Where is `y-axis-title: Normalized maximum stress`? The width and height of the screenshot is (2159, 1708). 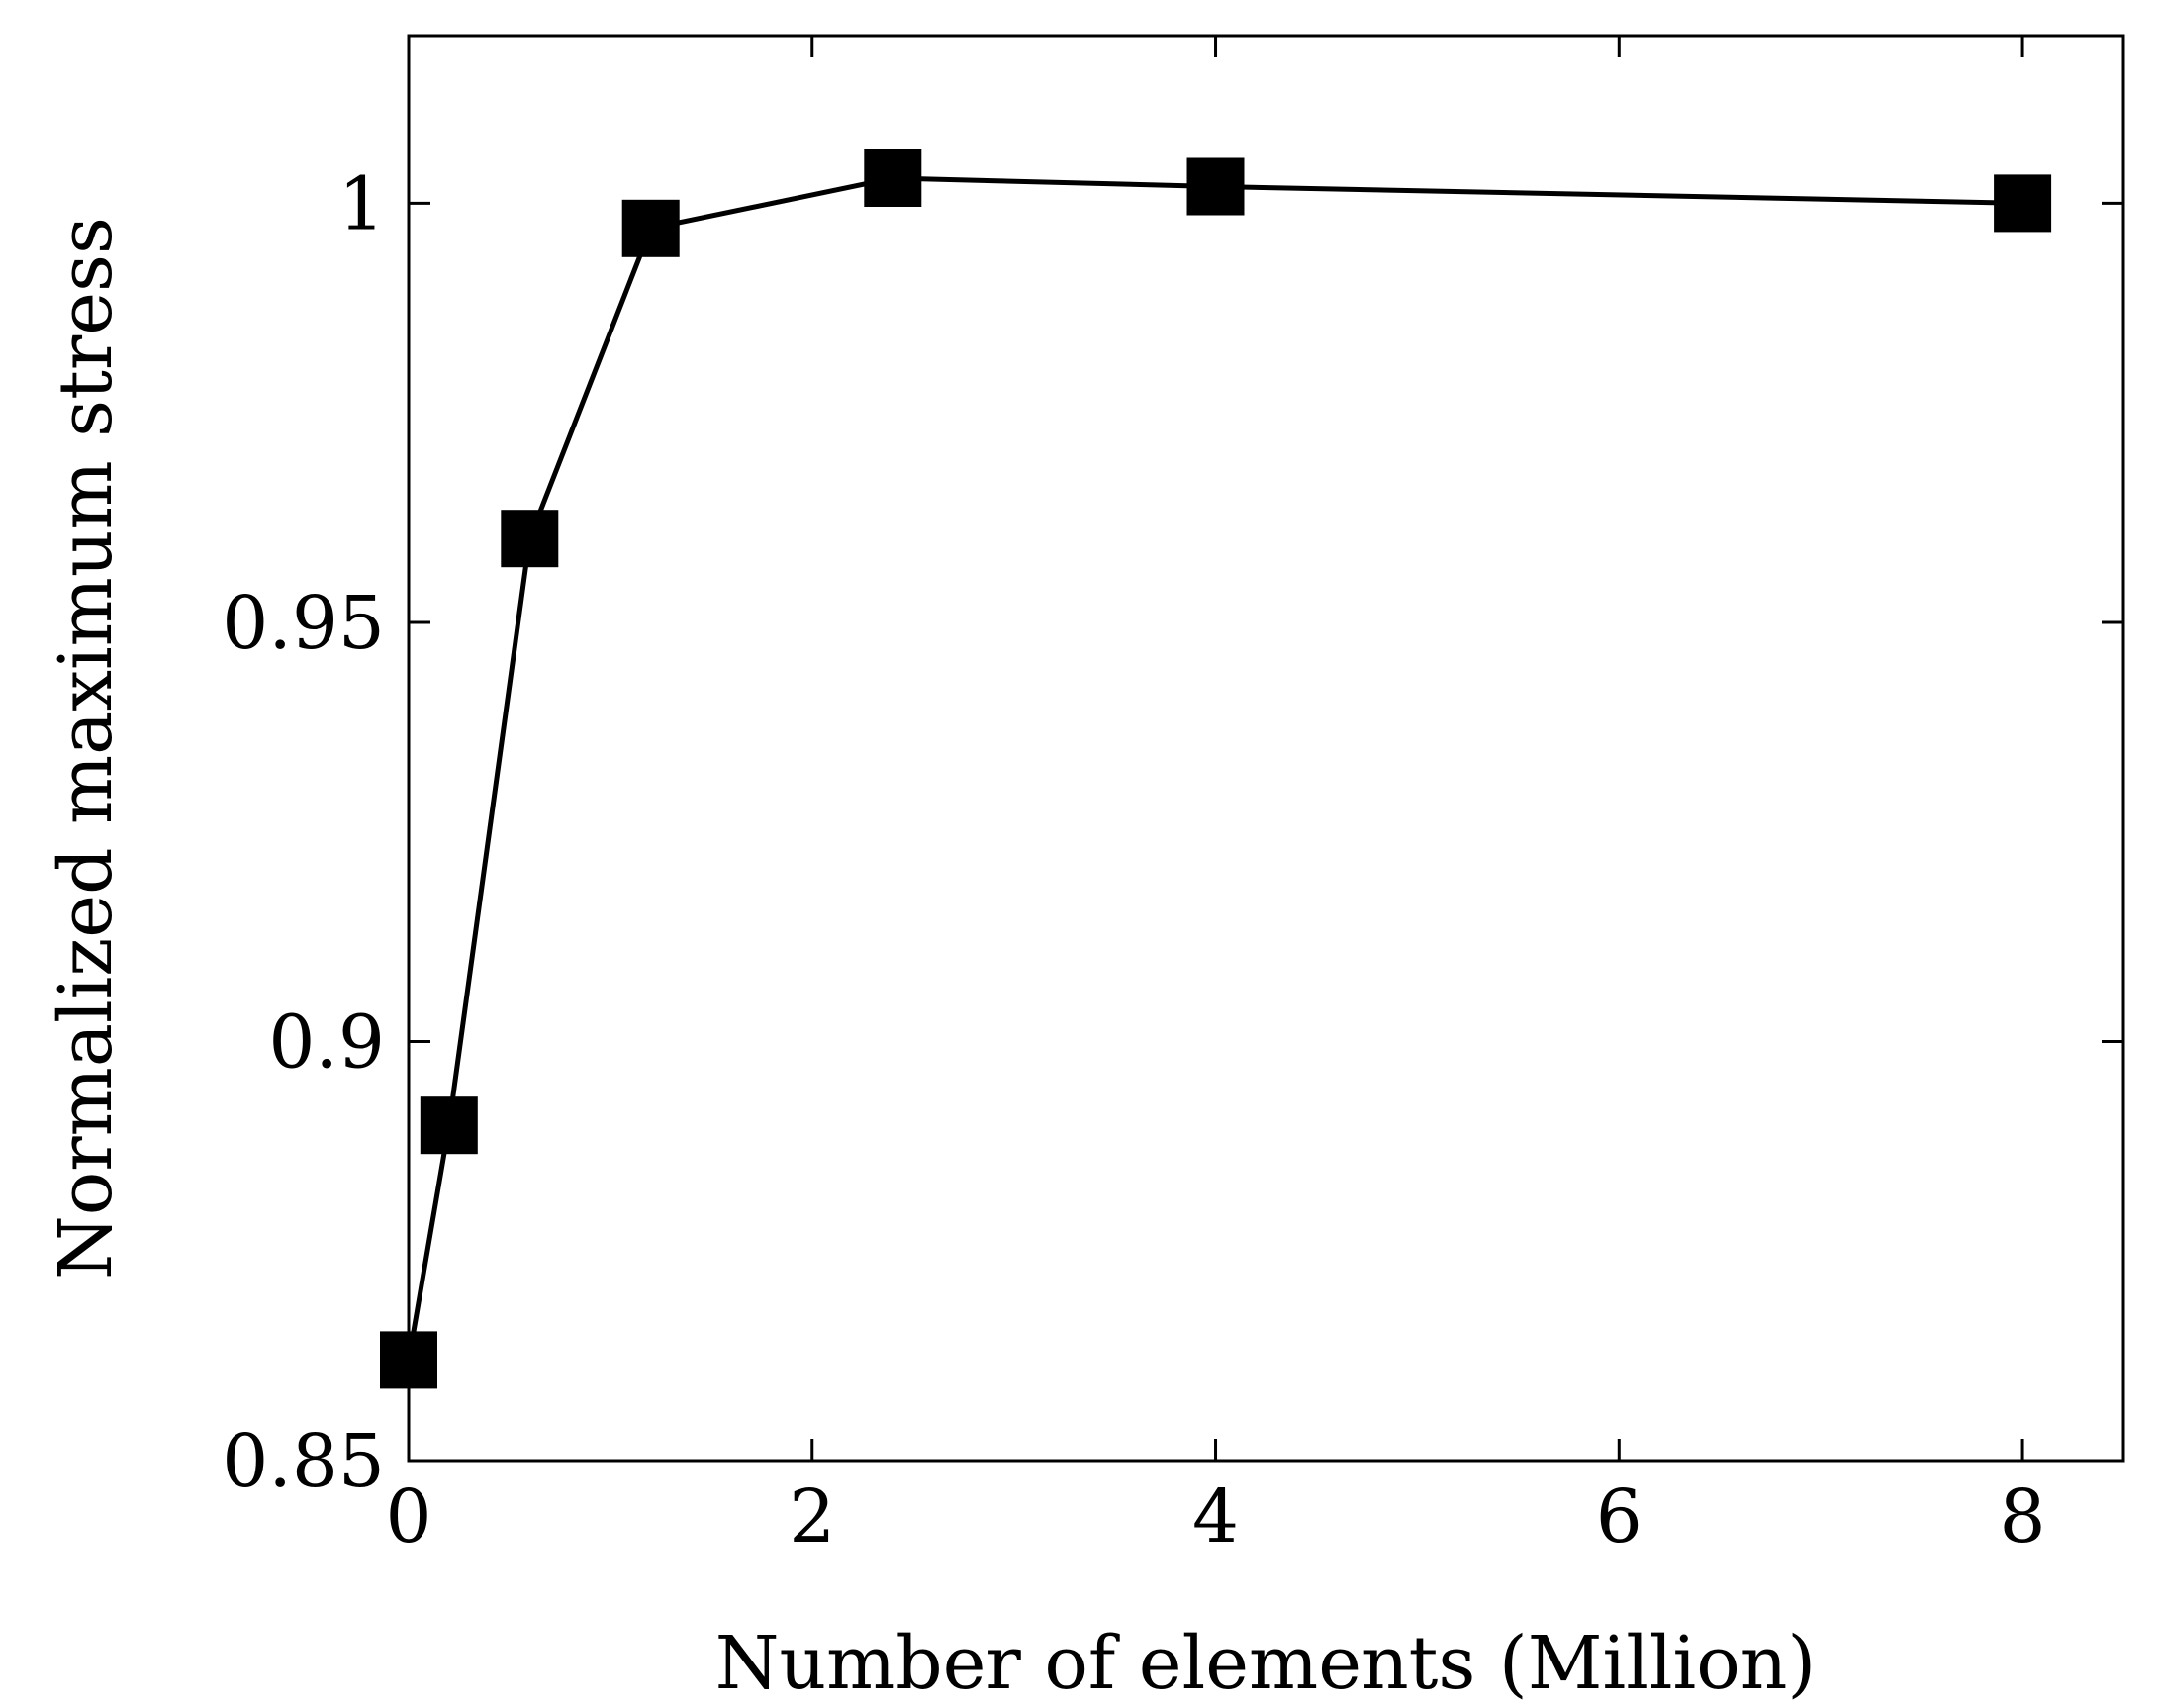
y-axis-title: Normalized maximum stress is located at coordinates (86, 748).